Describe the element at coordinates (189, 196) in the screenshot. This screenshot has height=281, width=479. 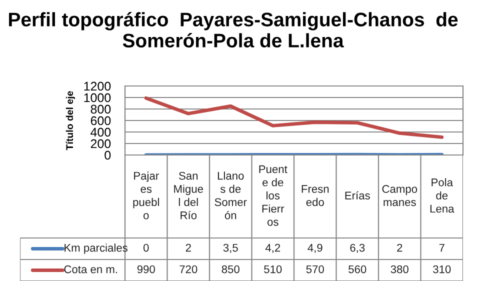
I see `x-tick-label: San Miguel del Río` at that location.